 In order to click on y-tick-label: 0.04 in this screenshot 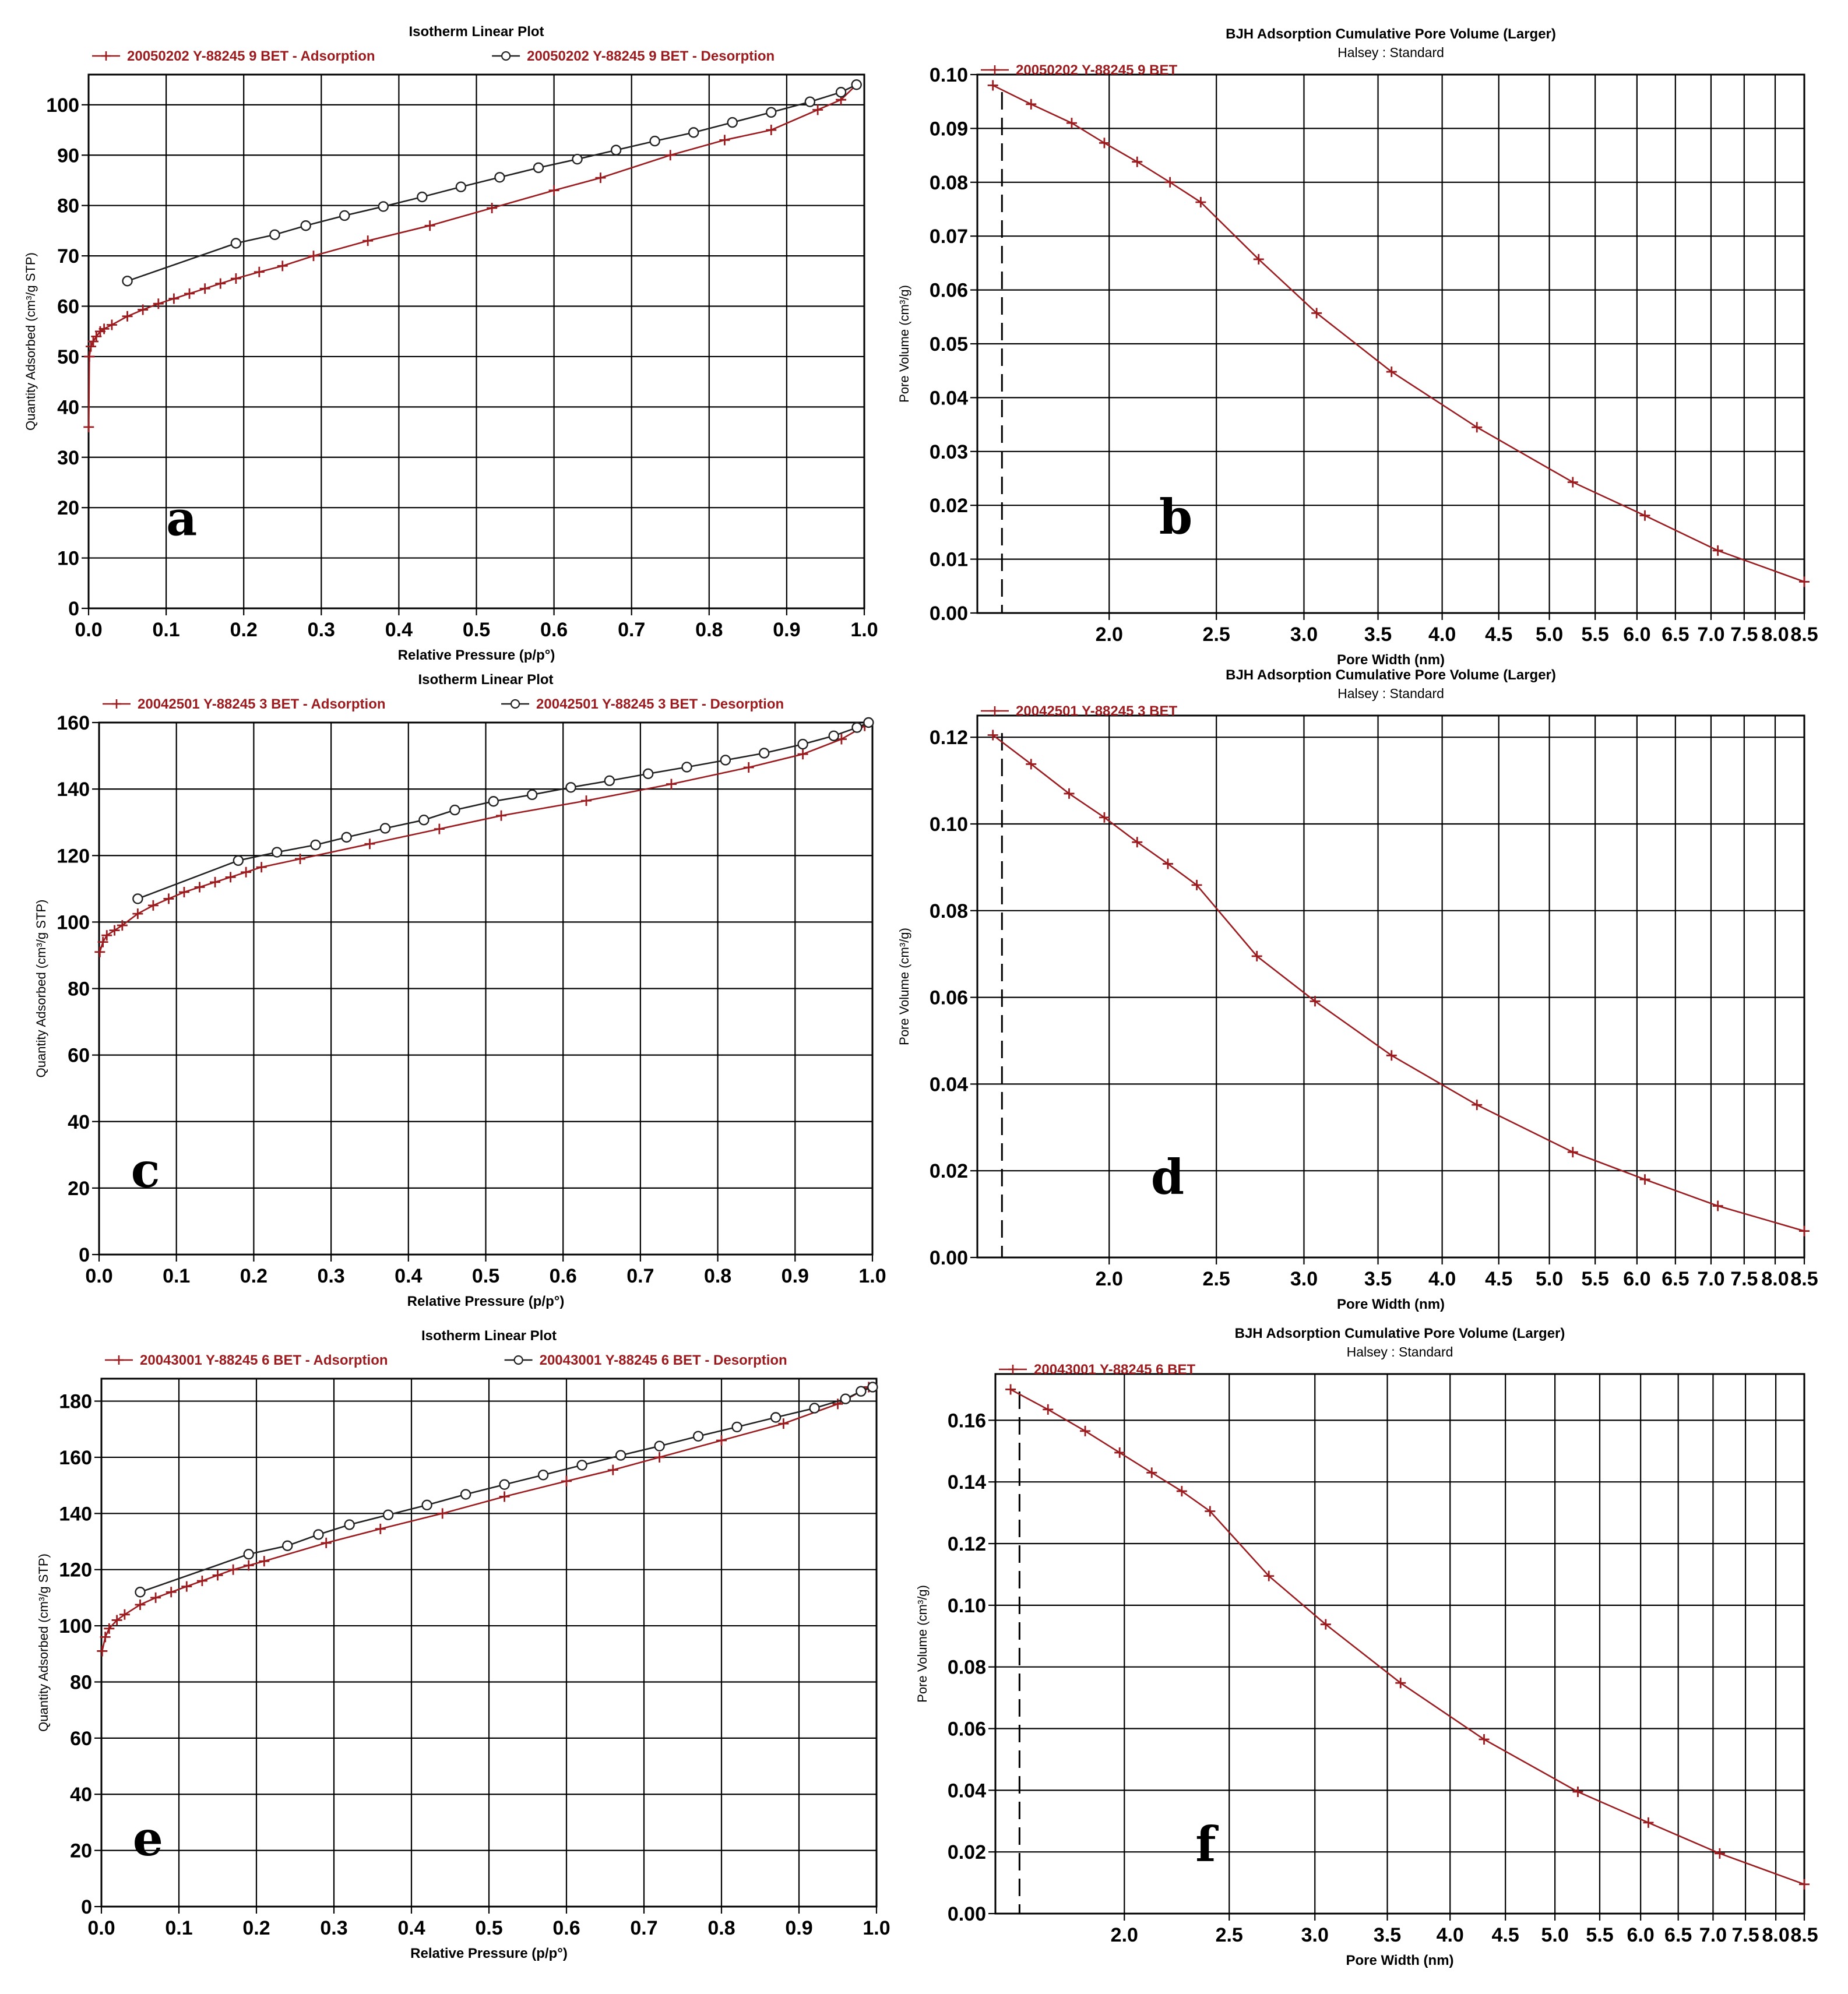, I will do `click(949, 1084)`.